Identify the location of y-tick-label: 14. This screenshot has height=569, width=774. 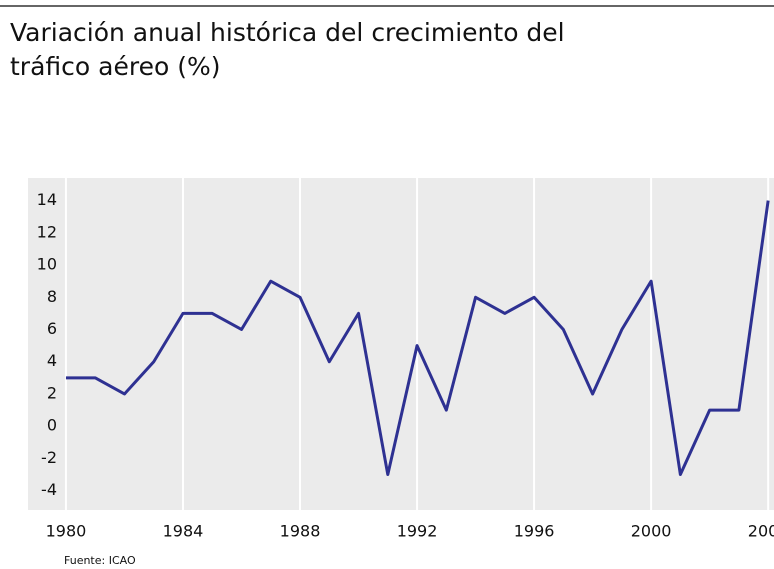
(47, 199).